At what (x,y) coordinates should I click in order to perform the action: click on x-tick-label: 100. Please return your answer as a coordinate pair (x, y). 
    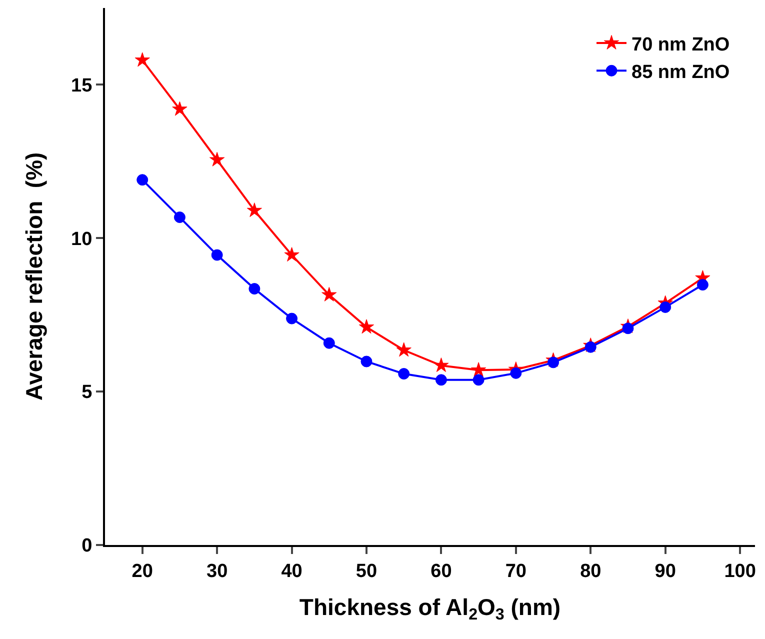
    Looking at the image, I should click on (740, 571).